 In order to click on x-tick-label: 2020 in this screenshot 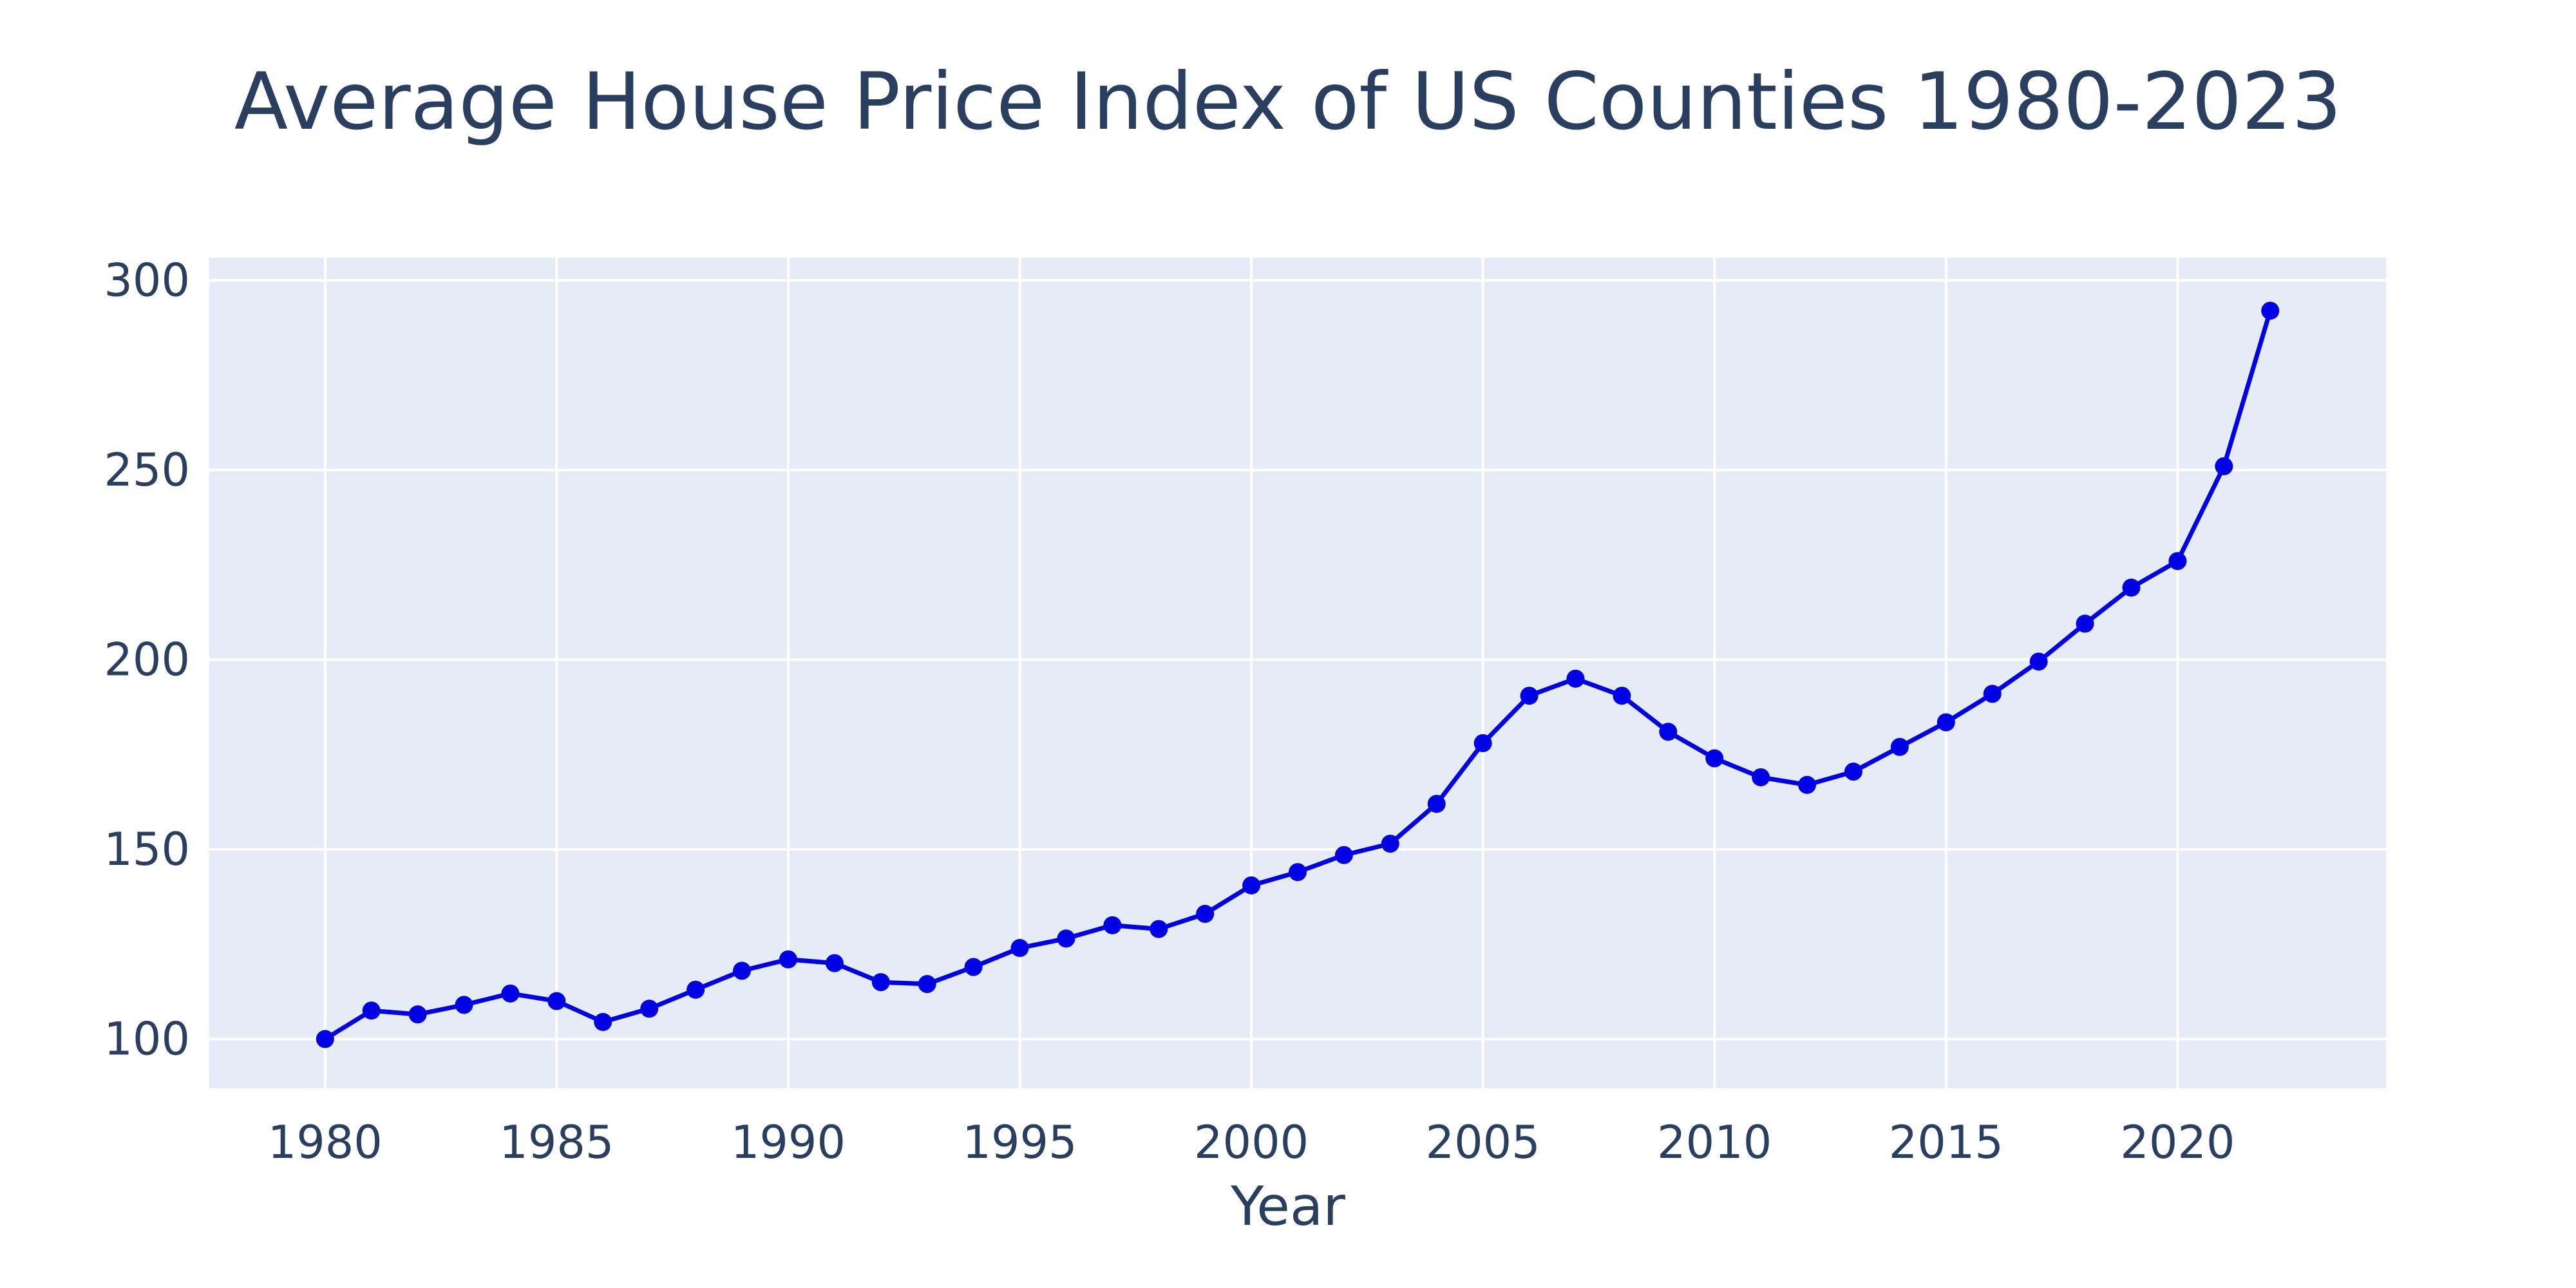, I will do `click(2177, 1142)`.